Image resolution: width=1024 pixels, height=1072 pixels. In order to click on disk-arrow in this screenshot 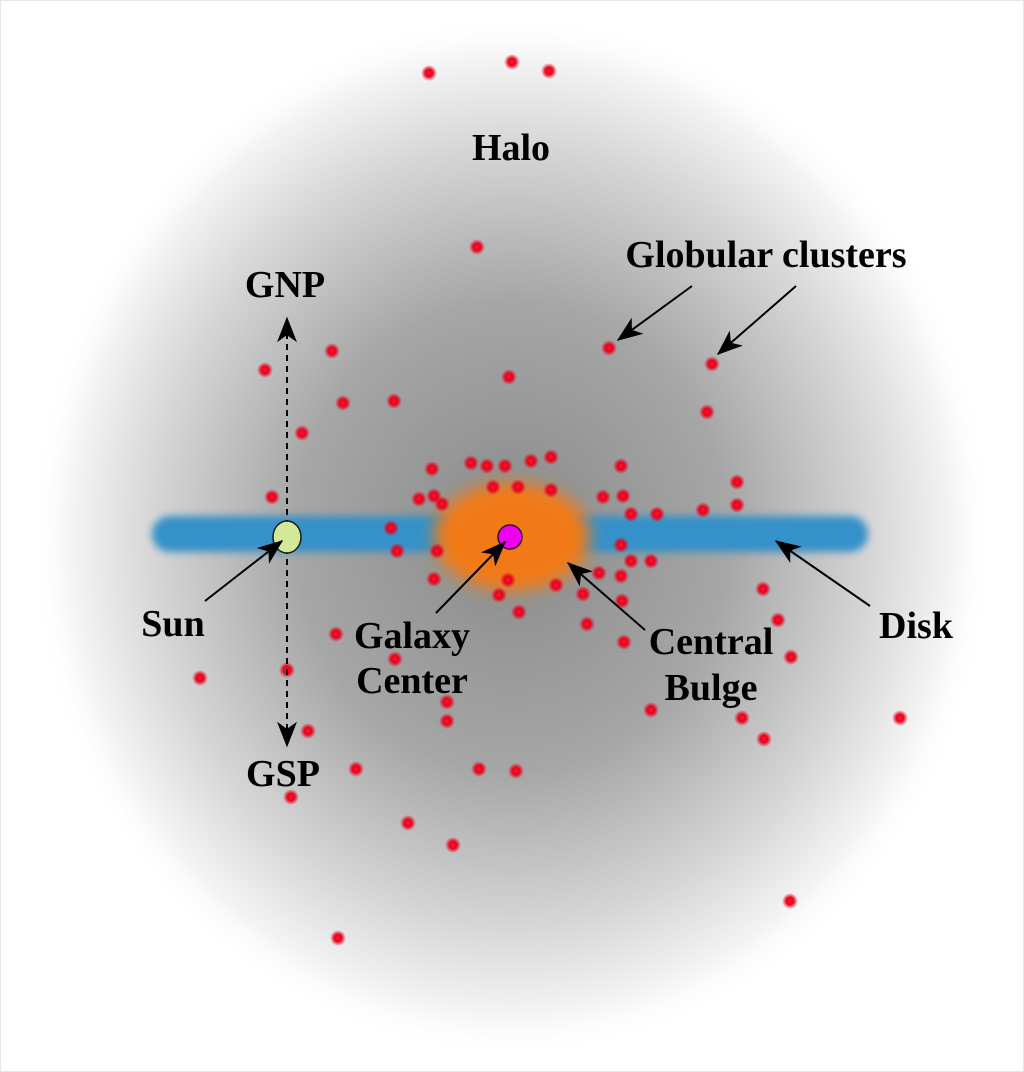, I will do `click(822, 573)`.